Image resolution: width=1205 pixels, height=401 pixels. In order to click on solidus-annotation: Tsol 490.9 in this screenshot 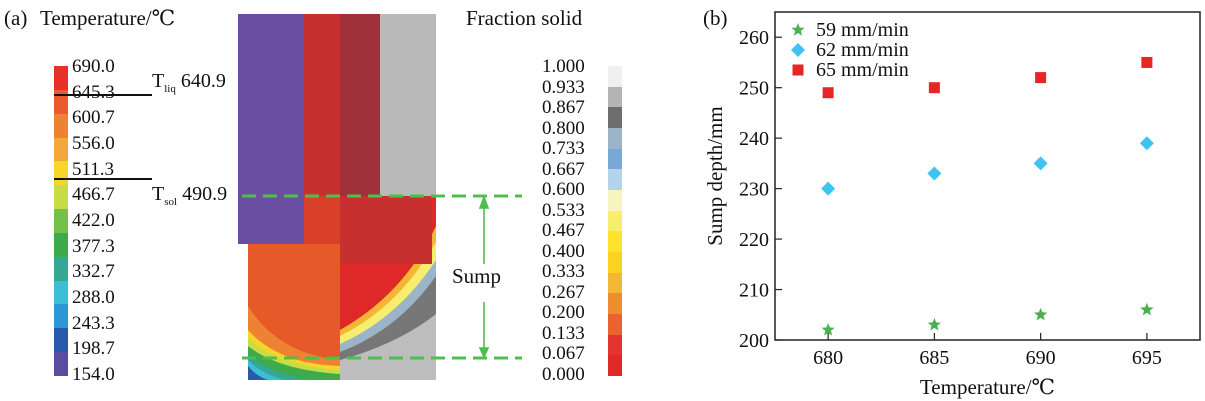, I will do `click(189, 195)`.